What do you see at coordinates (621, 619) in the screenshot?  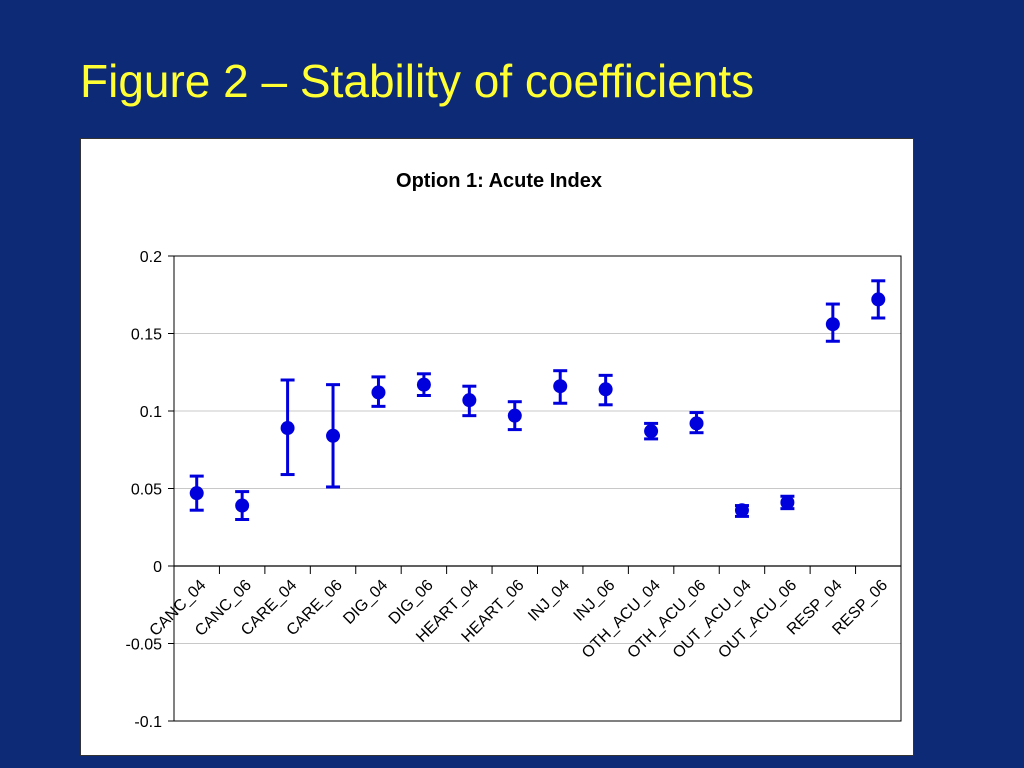 I see `x-tick-label-OTH_ACU_04: OTH_ACU_04` at bounding box center [621, 619].